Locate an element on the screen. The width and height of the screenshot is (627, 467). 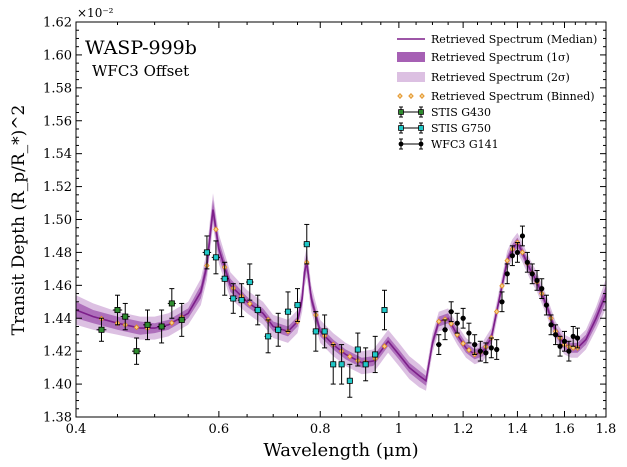
y-tick-label: 1.50 is located at coordinates (57, 220).